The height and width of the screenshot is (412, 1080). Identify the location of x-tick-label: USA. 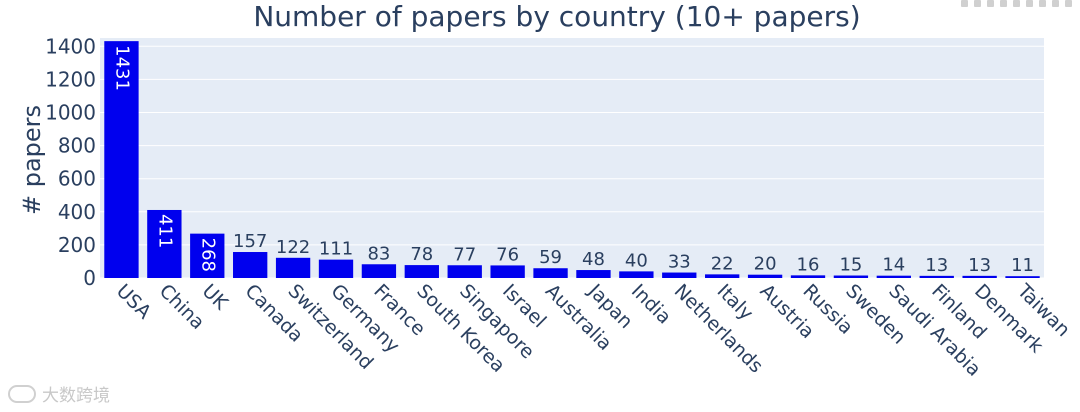
(133, 301).